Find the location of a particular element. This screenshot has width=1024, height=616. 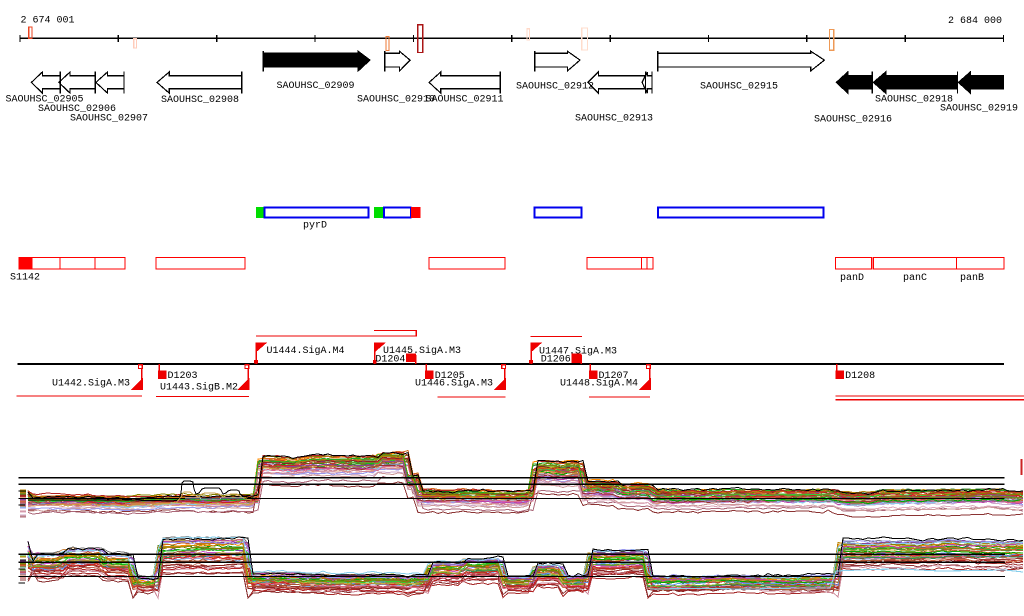

svg-text: S1142 is located at coordinates (25, 278).